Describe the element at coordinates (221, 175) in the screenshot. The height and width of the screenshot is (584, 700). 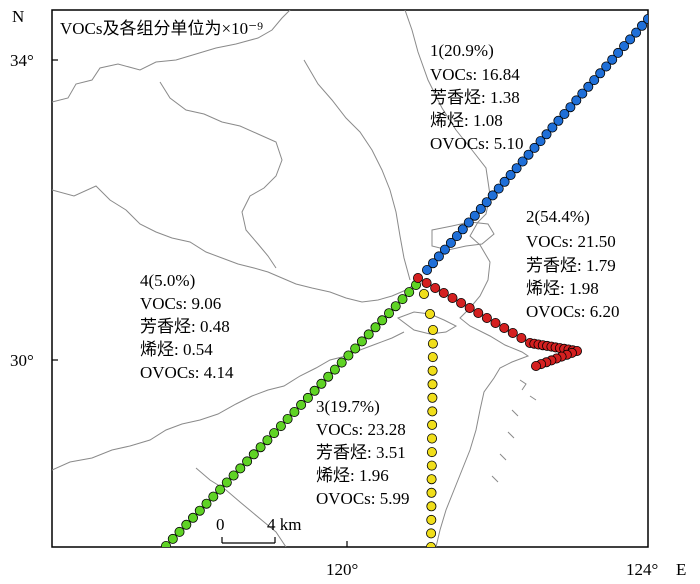
I see `province-boundary-inner` at that location.